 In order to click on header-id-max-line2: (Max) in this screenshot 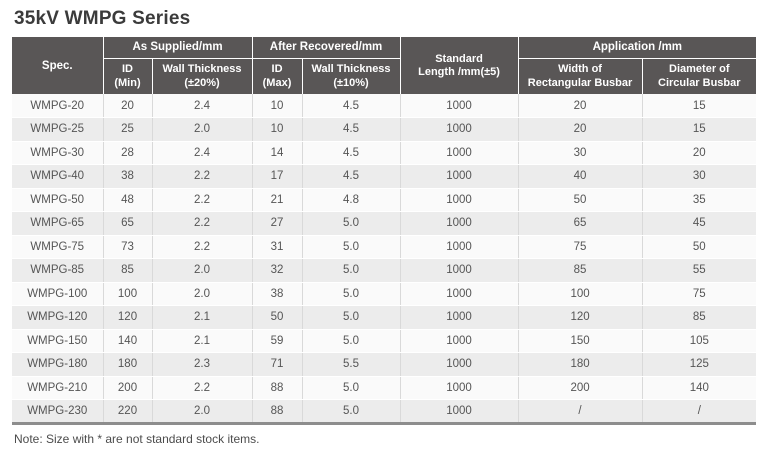, I will do `click(277, 82)`.